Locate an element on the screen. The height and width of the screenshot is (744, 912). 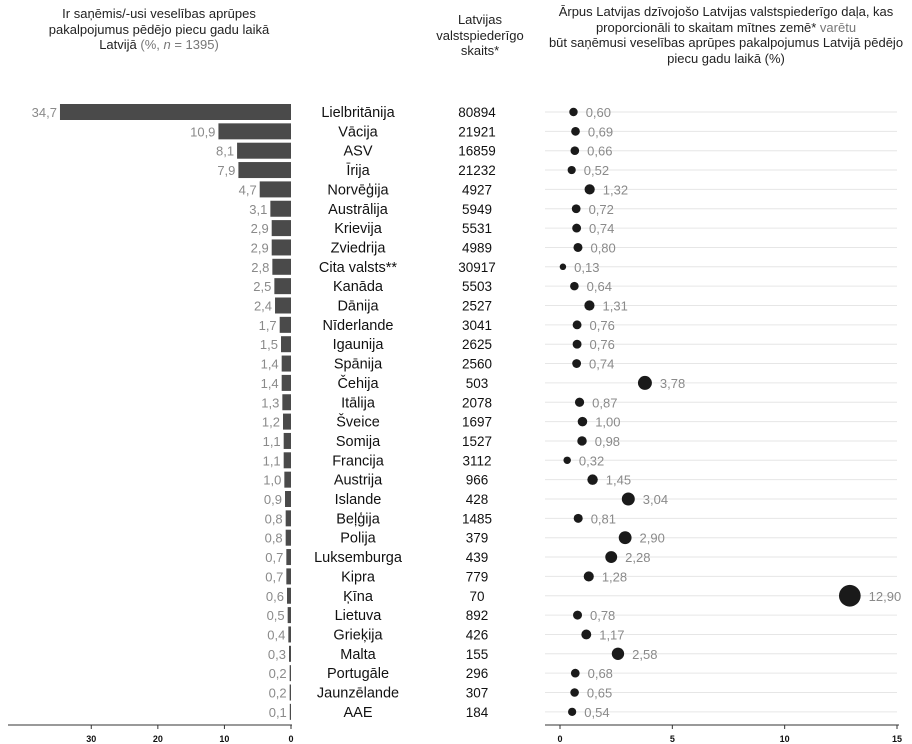
share-value-label: 0,98 is located at coordinates (607, 441).